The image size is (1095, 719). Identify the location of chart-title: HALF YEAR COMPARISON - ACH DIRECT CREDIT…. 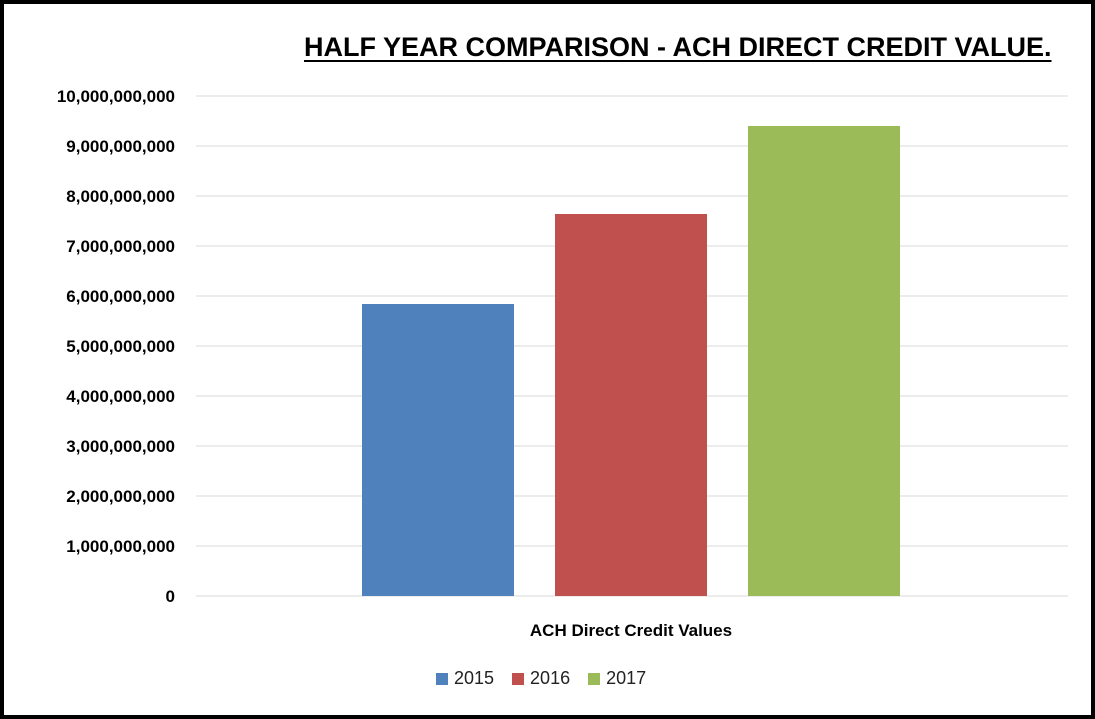
(678, 47).